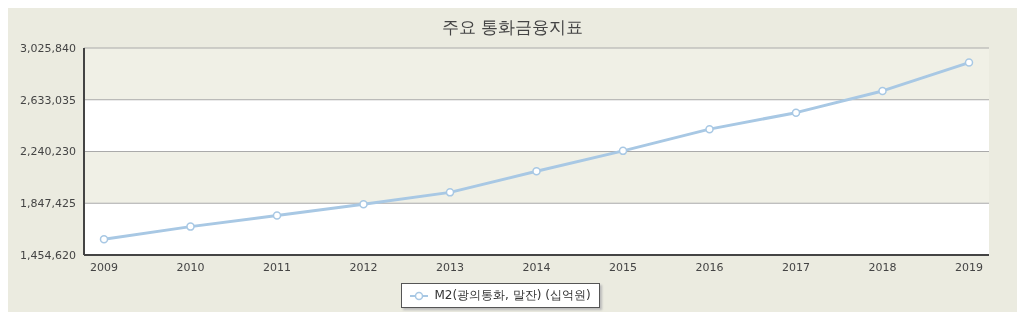  What do you see at coordinates (48, 48) in the screenshot?
I see `y-tick-label: 3,025,840` at bounding box center [48, 48].